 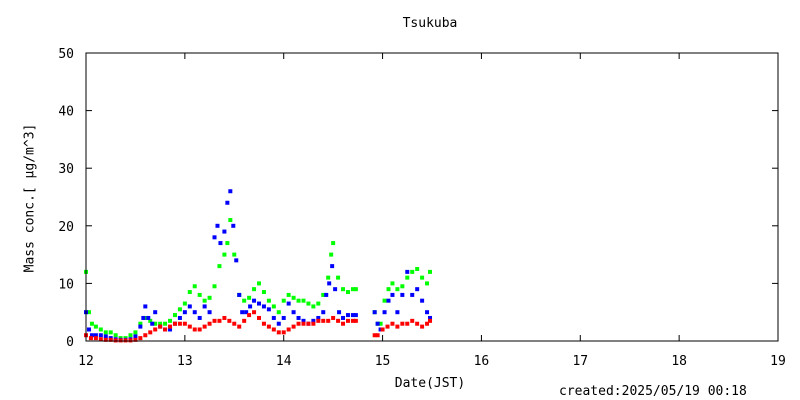 I want to click on x-tick-label: 17, so click(x=580, y=361).